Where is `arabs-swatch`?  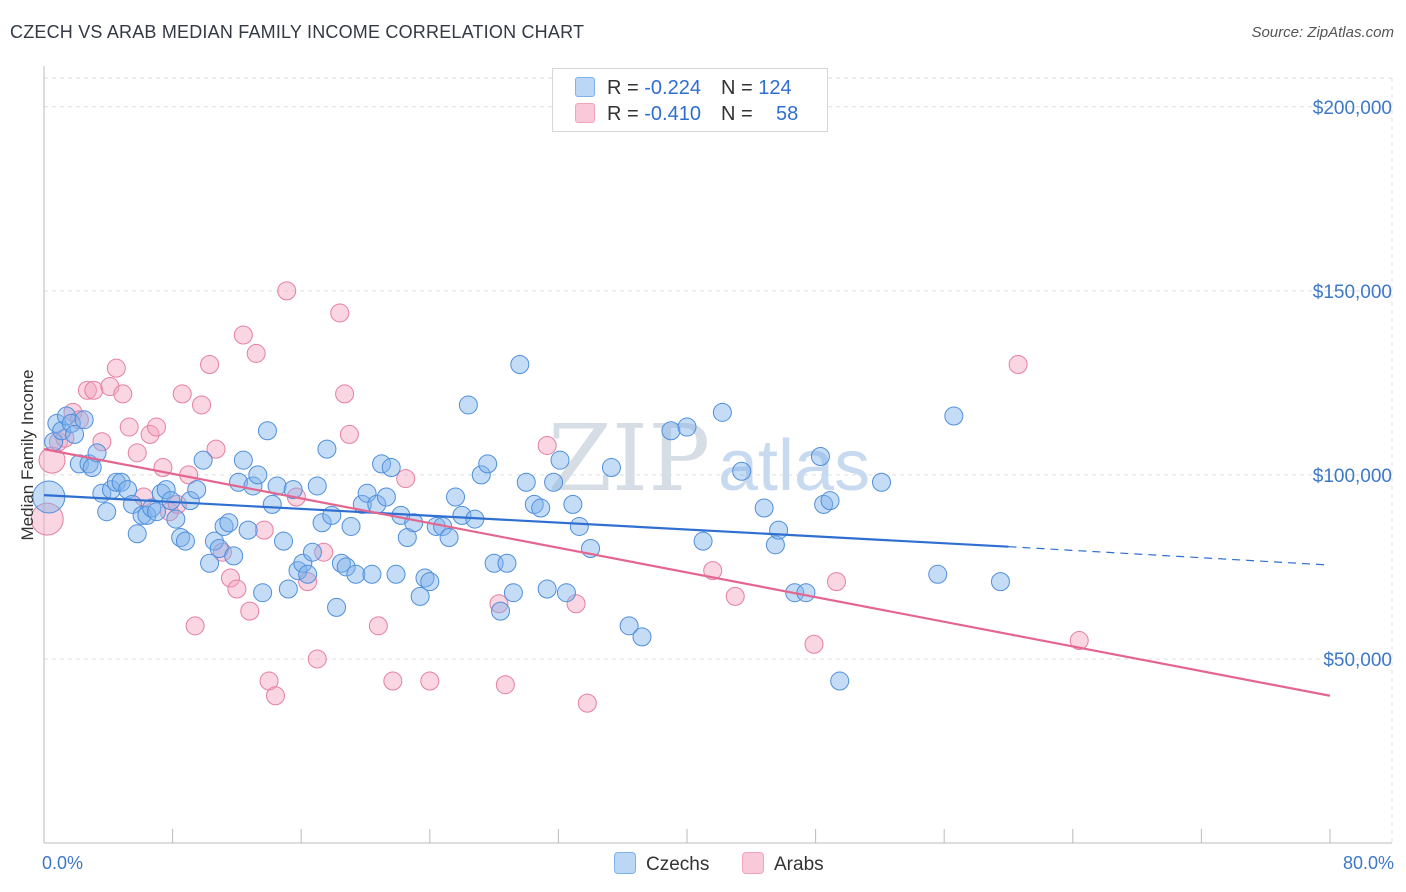
arabs-swatch is located at coordinates (585, 113).